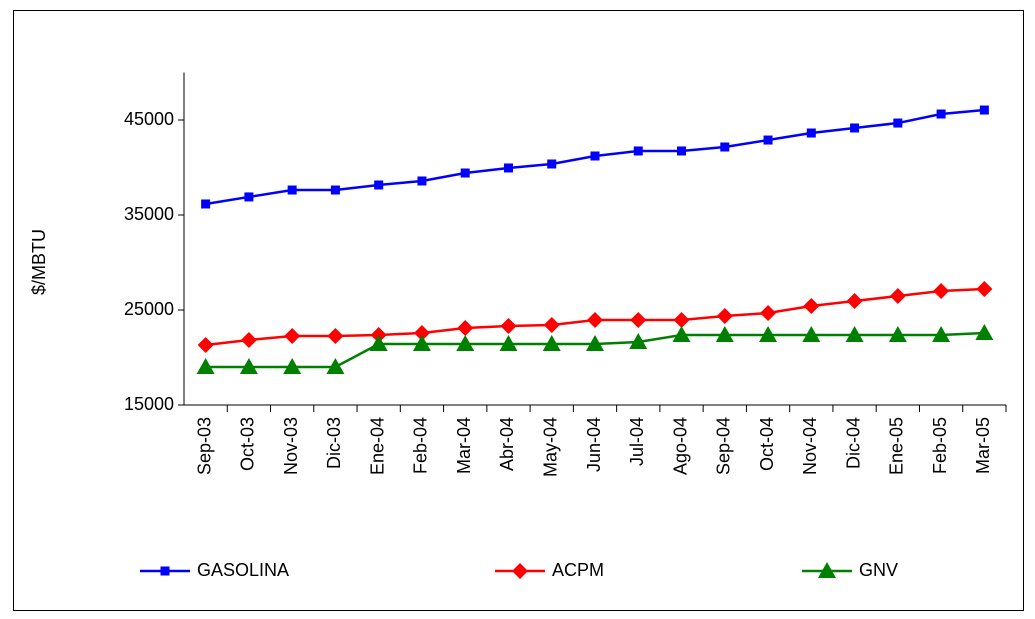  What do you see at coordinates (853, 443) in the screenshot?
I see `x-tick-label: Dic-04` at bounding box center [853, 443].